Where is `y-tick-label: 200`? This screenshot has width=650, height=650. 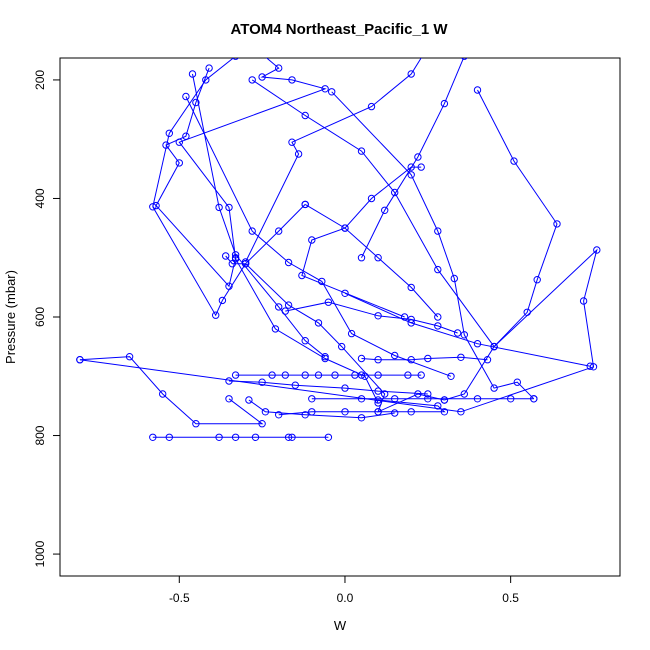 y-tick-label: 200 is located at coordinates (40, 80).